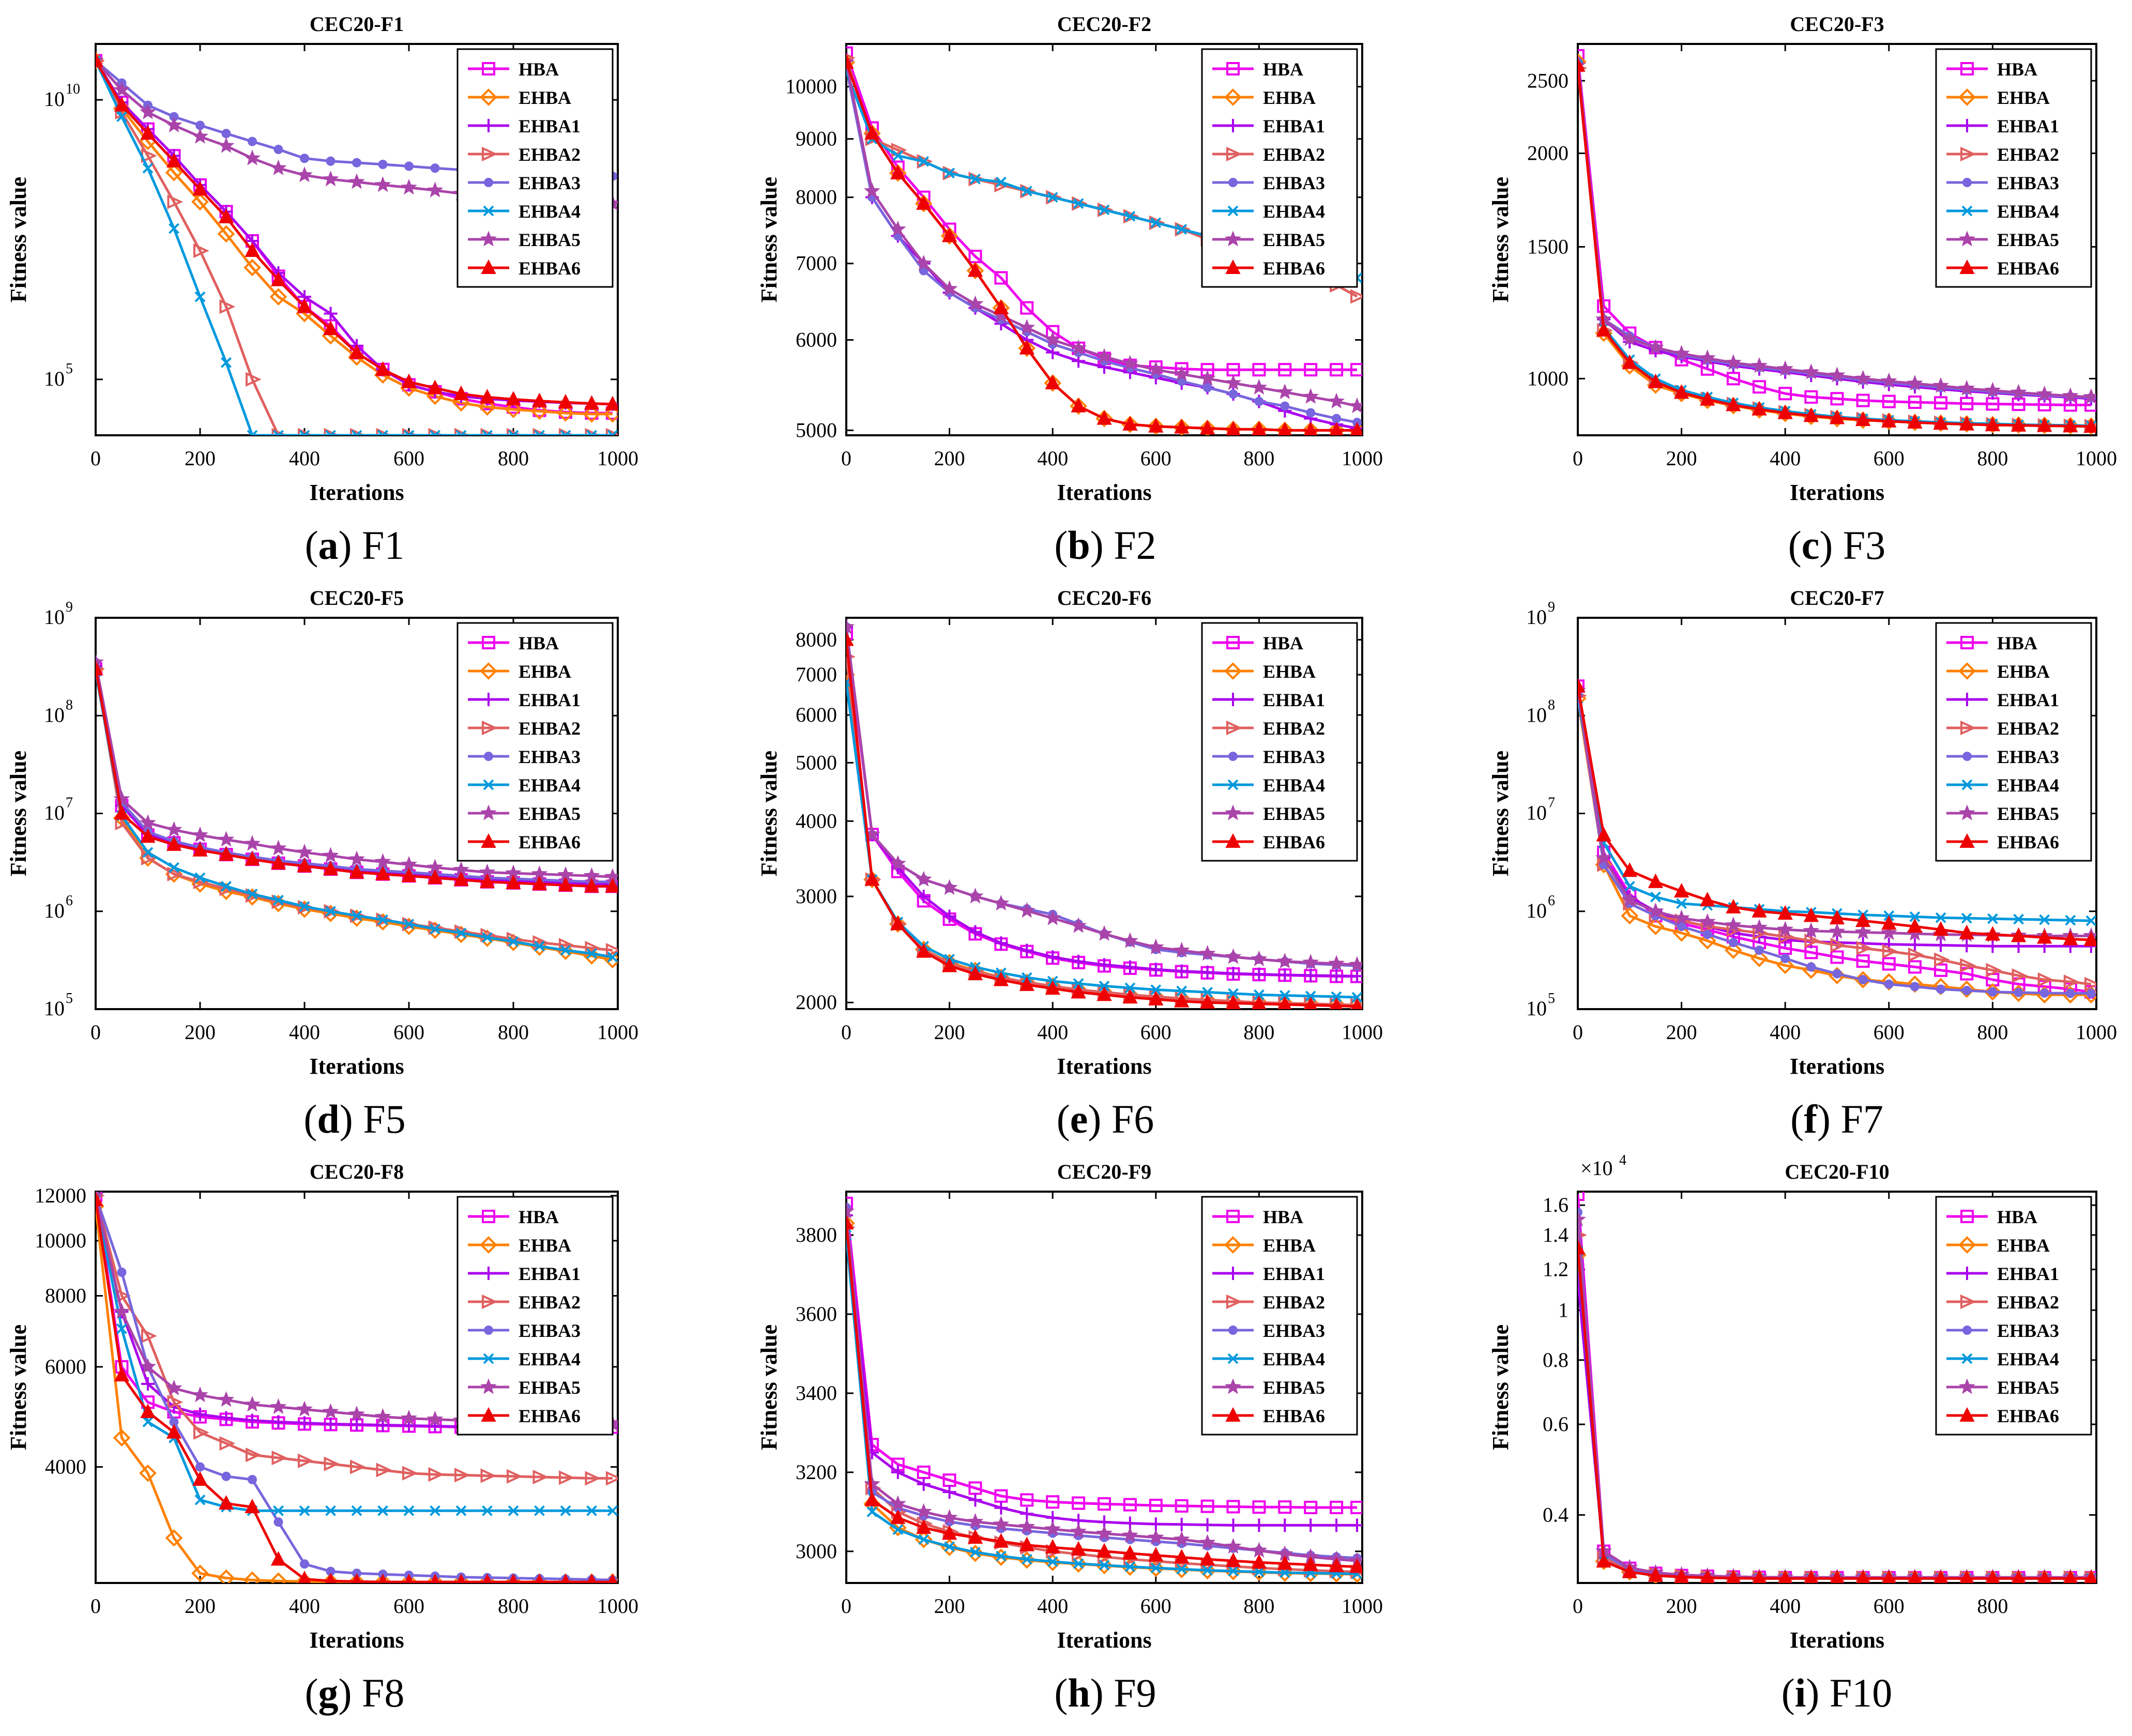 Image resolution: width=2132 pixels, height=1736 pixels. Describe the element at coordinates (1258, 1606) in the screenshot. I see `x-tick-label: 800` at that location.